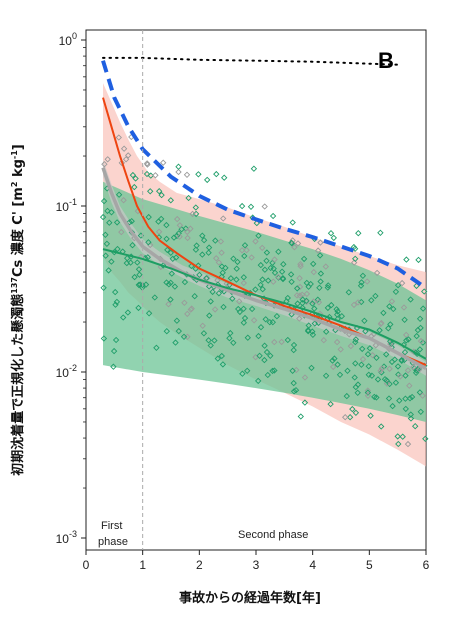 The height and width of the screenshot is (620, 450). What do you see at coordinates (426, 565) in the screenshot?
I see `x-tick-label: 6` at bounding box center [426, 565].